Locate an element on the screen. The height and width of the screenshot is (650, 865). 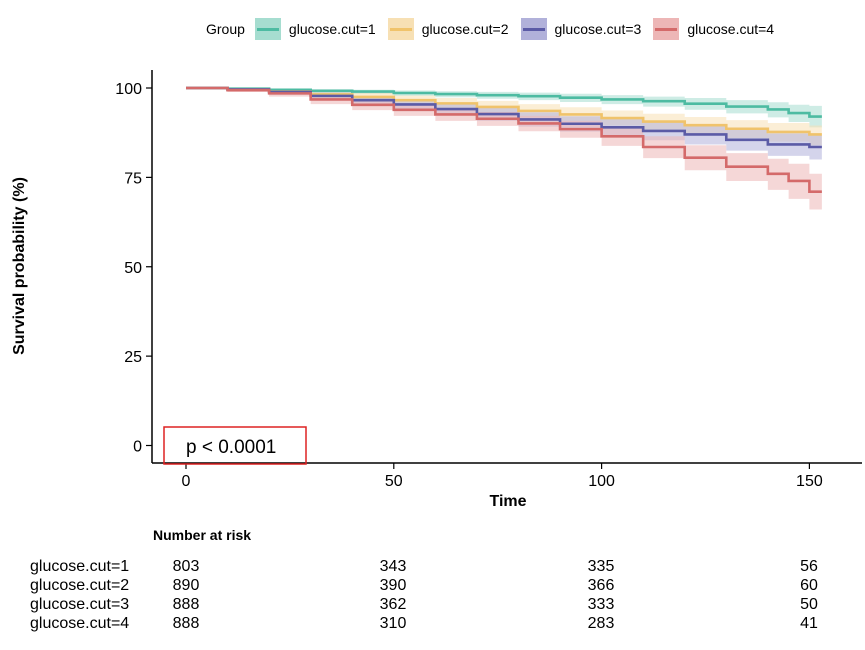
risk-row-4: glucose.cut=4 888 310 283 41 is located at coordinates (432, 625).